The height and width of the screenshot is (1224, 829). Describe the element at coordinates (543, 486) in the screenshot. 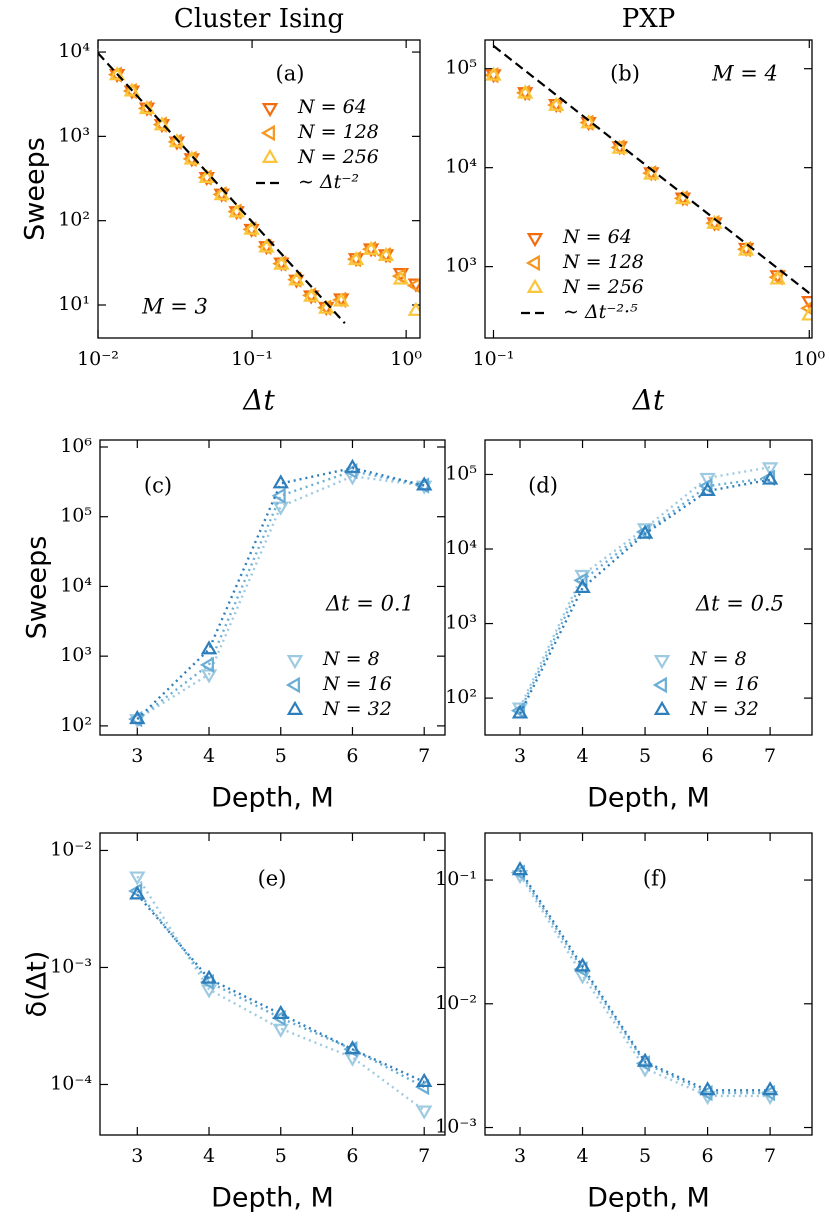

I see `panel-label: (d)` at that location.